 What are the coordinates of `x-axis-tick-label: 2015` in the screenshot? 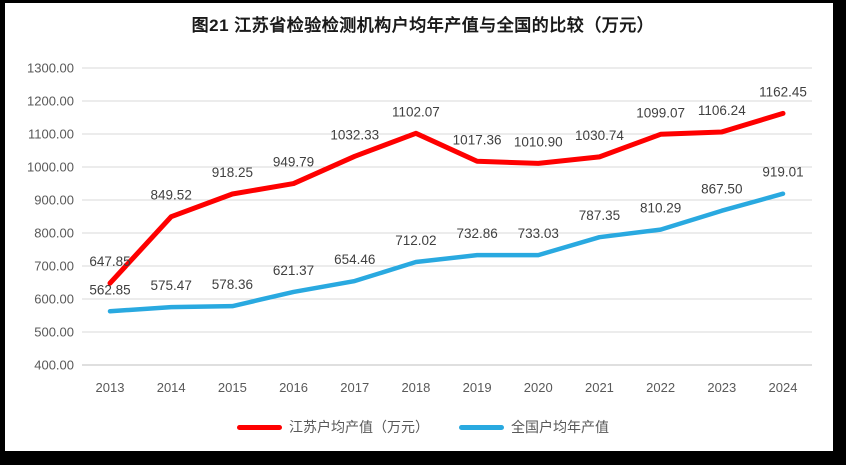 It's located at (232, 387).